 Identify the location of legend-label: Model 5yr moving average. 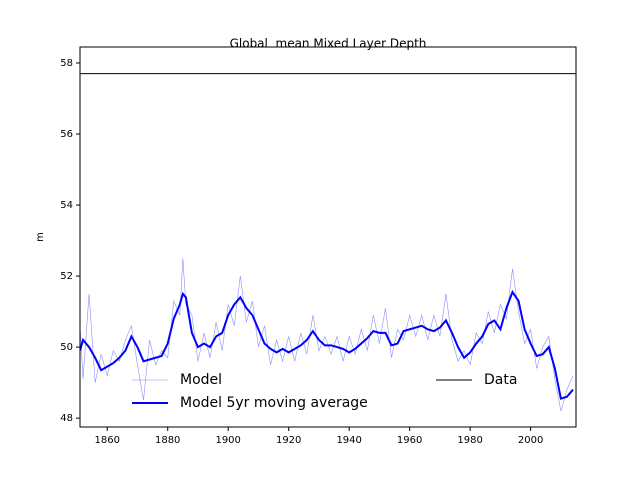
(274, 403).